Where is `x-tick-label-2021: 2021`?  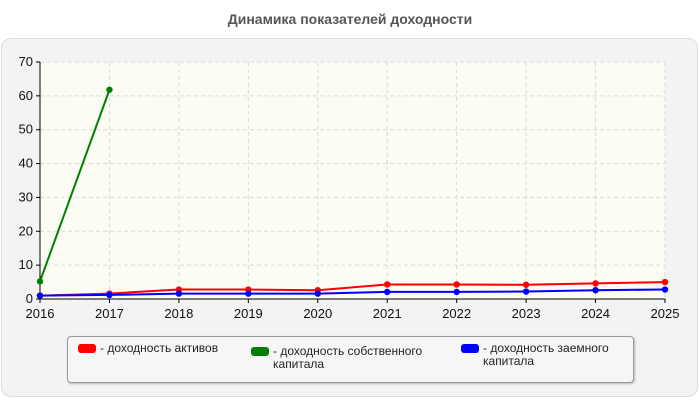
x-tick-label-2021: 2021 is located at coordinates (387, 313).